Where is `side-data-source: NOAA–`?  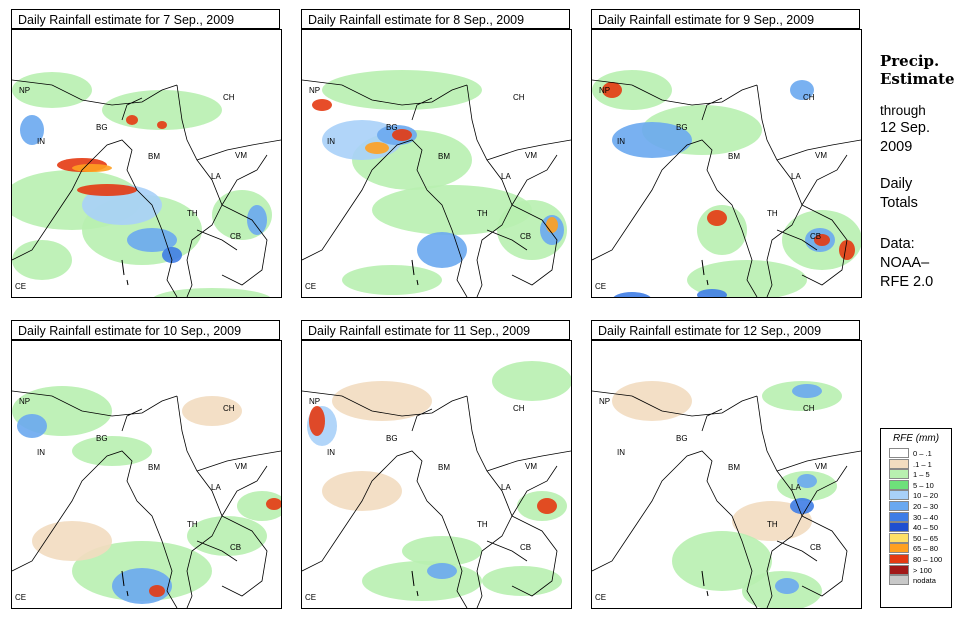 side-data-source: NOAA– is located at coordinates (905, 263).